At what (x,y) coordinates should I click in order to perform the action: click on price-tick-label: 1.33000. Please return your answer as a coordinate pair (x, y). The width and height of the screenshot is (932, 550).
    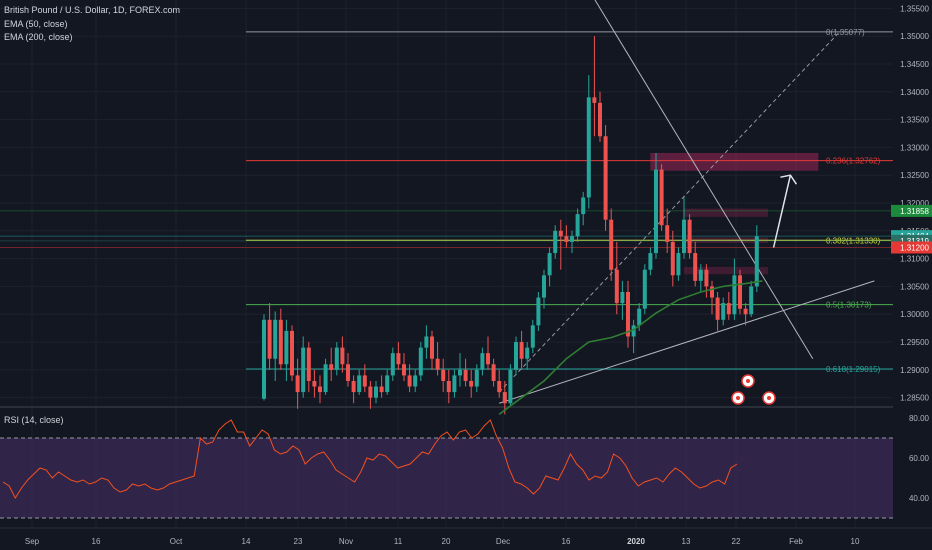
    Looking at the image, I should click on (914, 147).